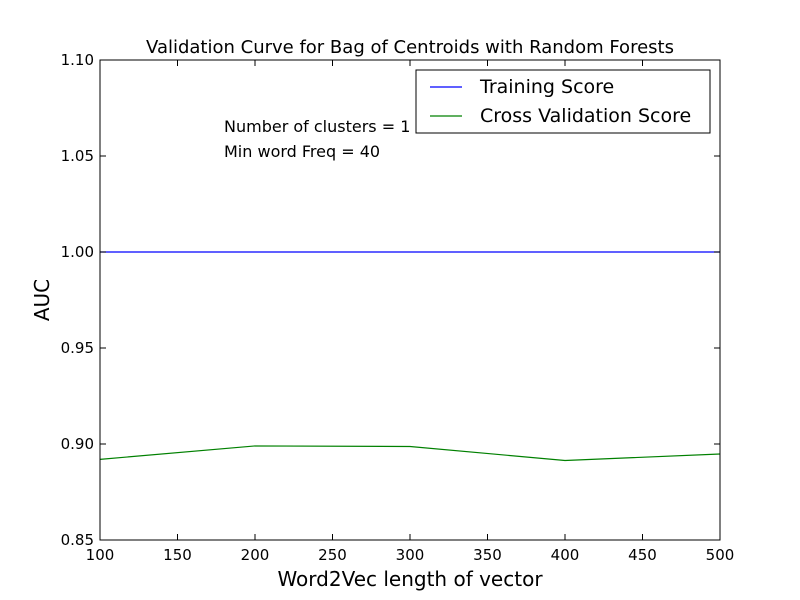 The image size is (800, 600). Describe the element at coordinates (410, 555) in the screenshot. I see `x-tick-label: 300` at that location.